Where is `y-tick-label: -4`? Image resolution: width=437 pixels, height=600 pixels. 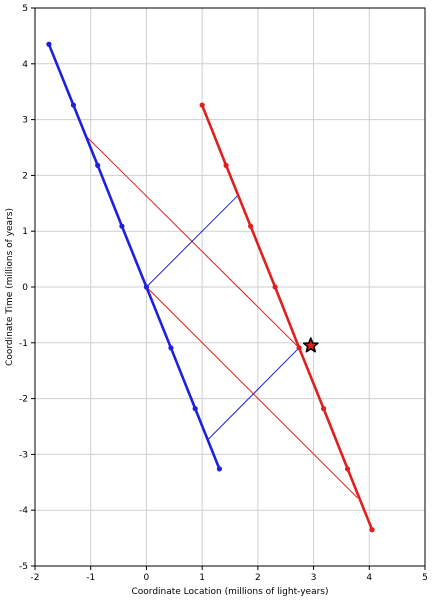 y-tick-label: -4 is located at coordinates (23, 511).